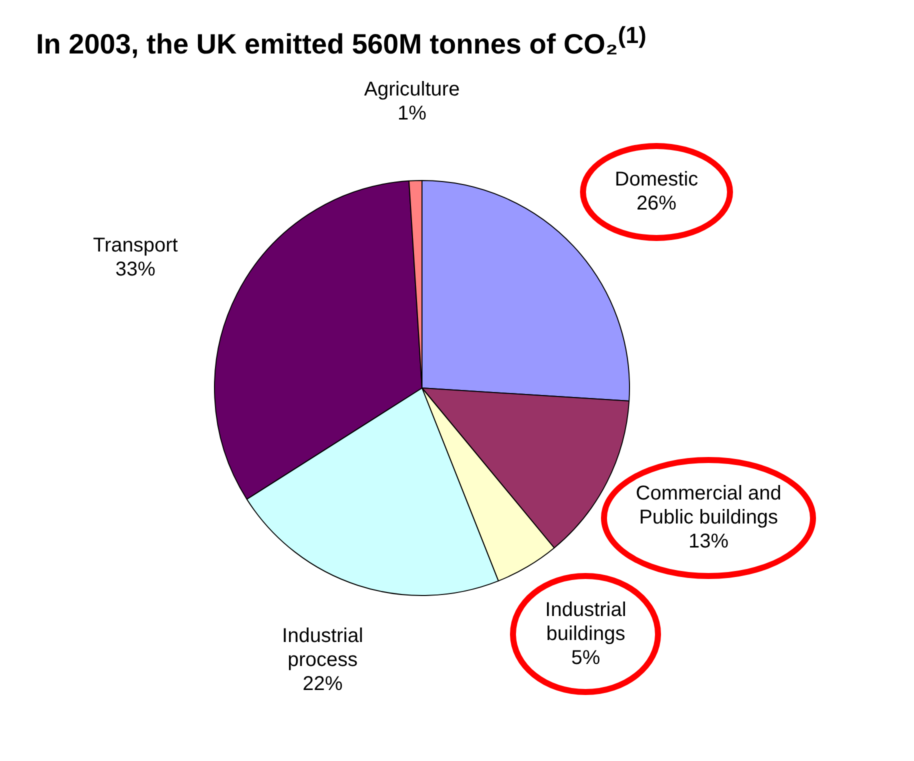 The width and height of the screenshot is (914, 761). Describe the element at coordinates (135, 269) in the screenshot. I see `data-label: 33%` at that location.